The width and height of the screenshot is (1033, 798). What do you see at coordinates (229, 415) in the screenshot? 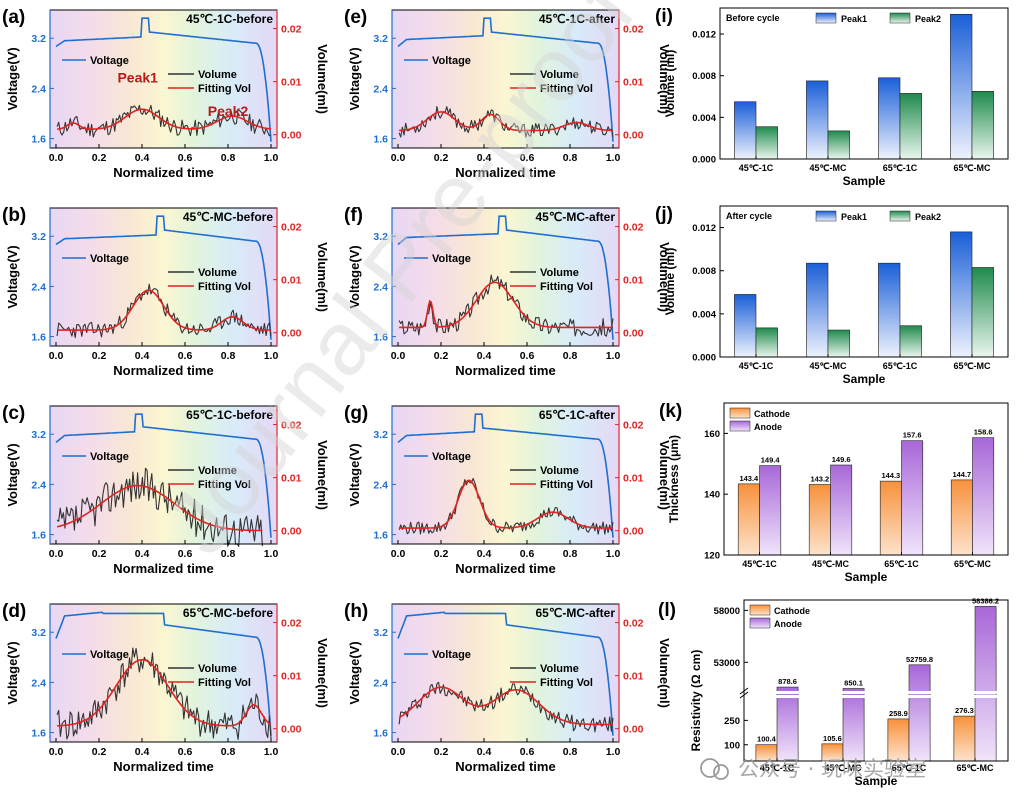
I see `panel-title: 65℃-1C-before` at bounding box center [229, 415].